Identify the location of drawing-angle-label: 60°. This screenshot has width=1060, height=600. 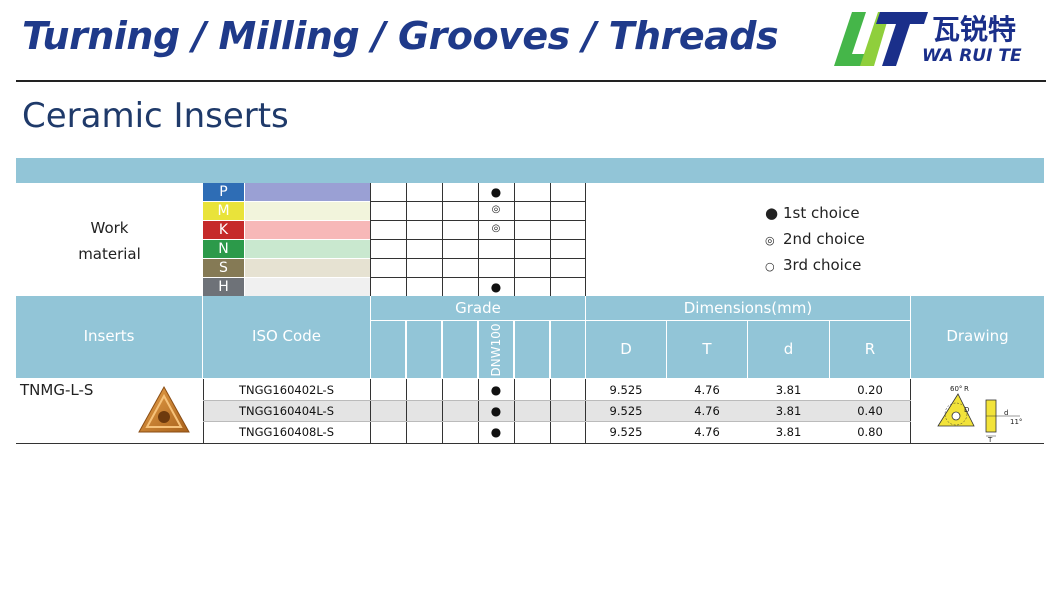
(956, 389).